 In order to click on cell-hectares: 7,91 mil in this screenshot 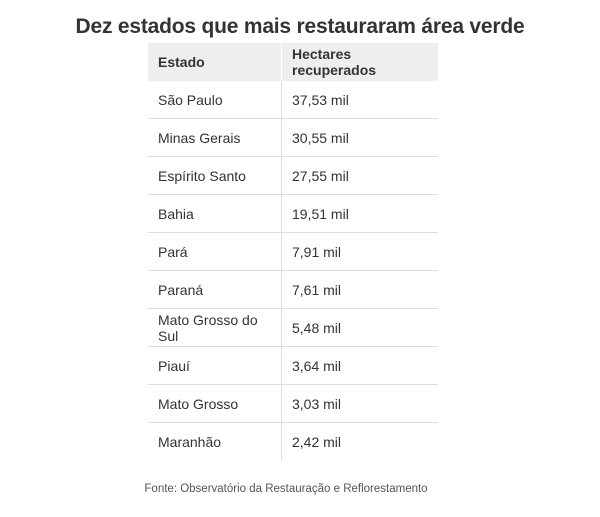, I will do `click(359, 251)`.